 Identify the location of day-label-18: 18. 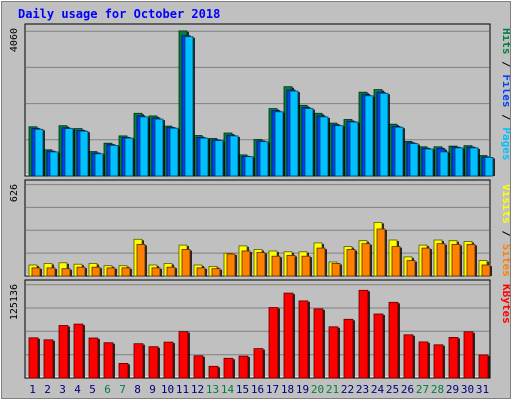
(287, 389).